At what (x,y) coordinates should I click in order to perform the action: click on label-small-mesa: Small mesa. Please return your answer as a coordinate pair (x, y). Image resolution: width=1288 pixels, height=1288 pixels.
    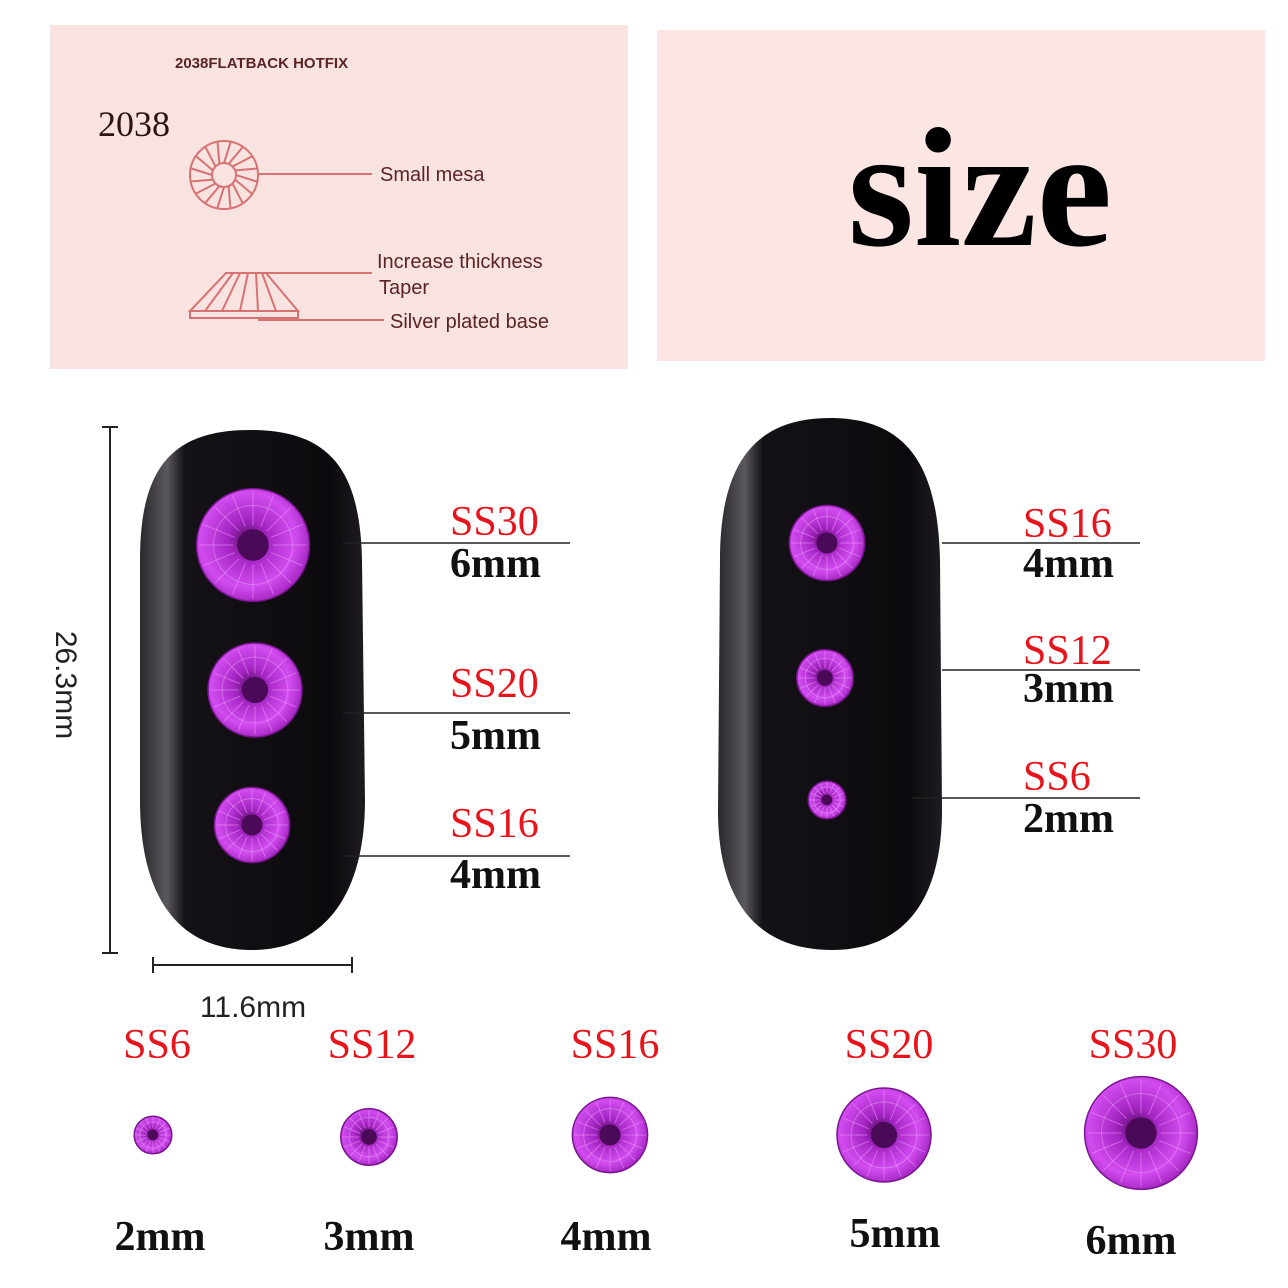
    Looking at the image, I should click on (432, 175).